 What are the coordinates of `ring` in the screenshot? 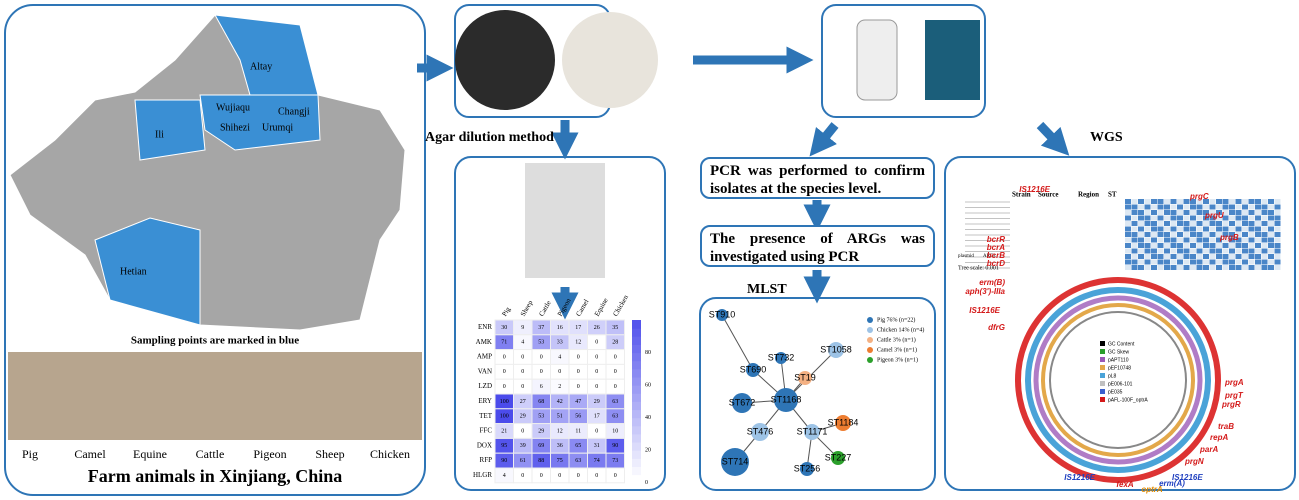 It's located at (1118, 380).